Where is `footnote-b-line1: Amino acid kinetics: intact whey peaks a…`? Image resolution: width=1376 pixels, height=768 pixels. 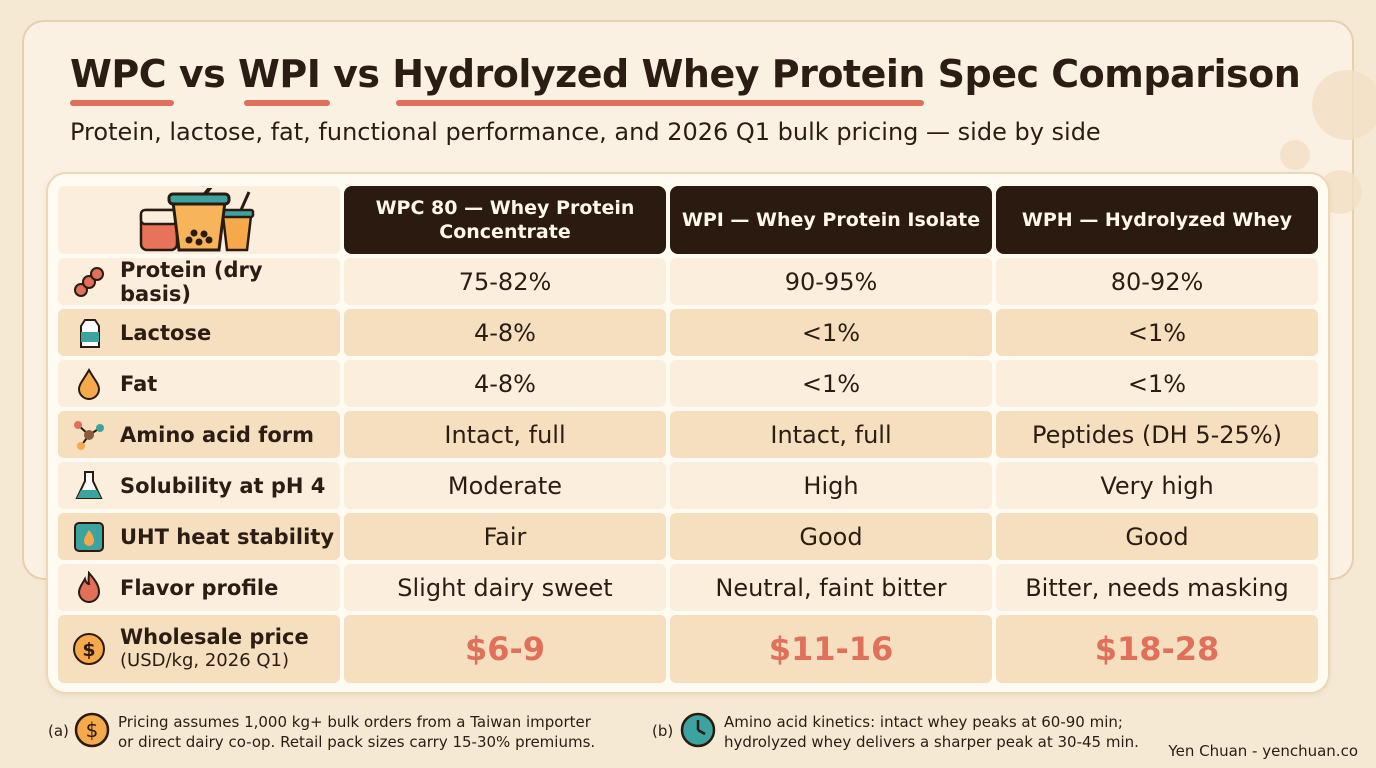 footnote-b-line1: Amino acid kinetics: intact whey peaks a… is located at coordinates (923, 722).